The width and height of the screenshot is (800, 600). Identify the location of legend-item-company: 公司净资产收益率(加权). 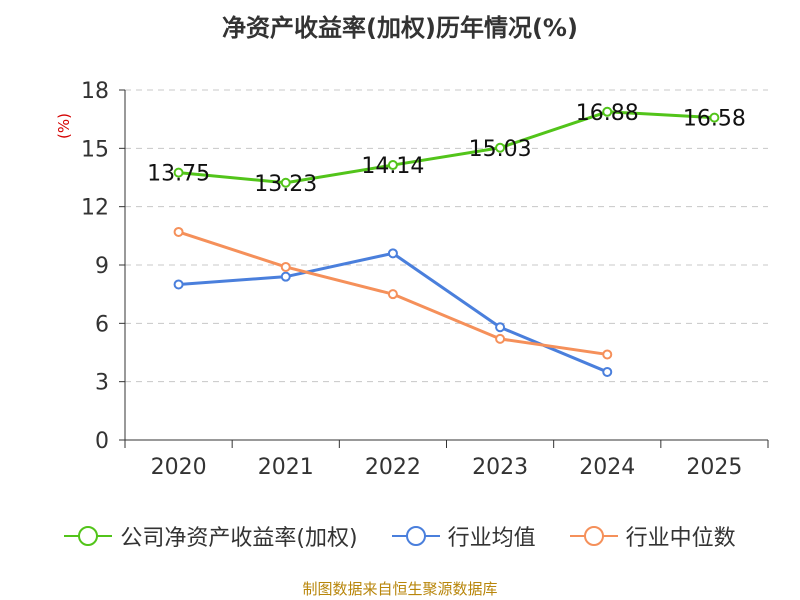
(211, 536).